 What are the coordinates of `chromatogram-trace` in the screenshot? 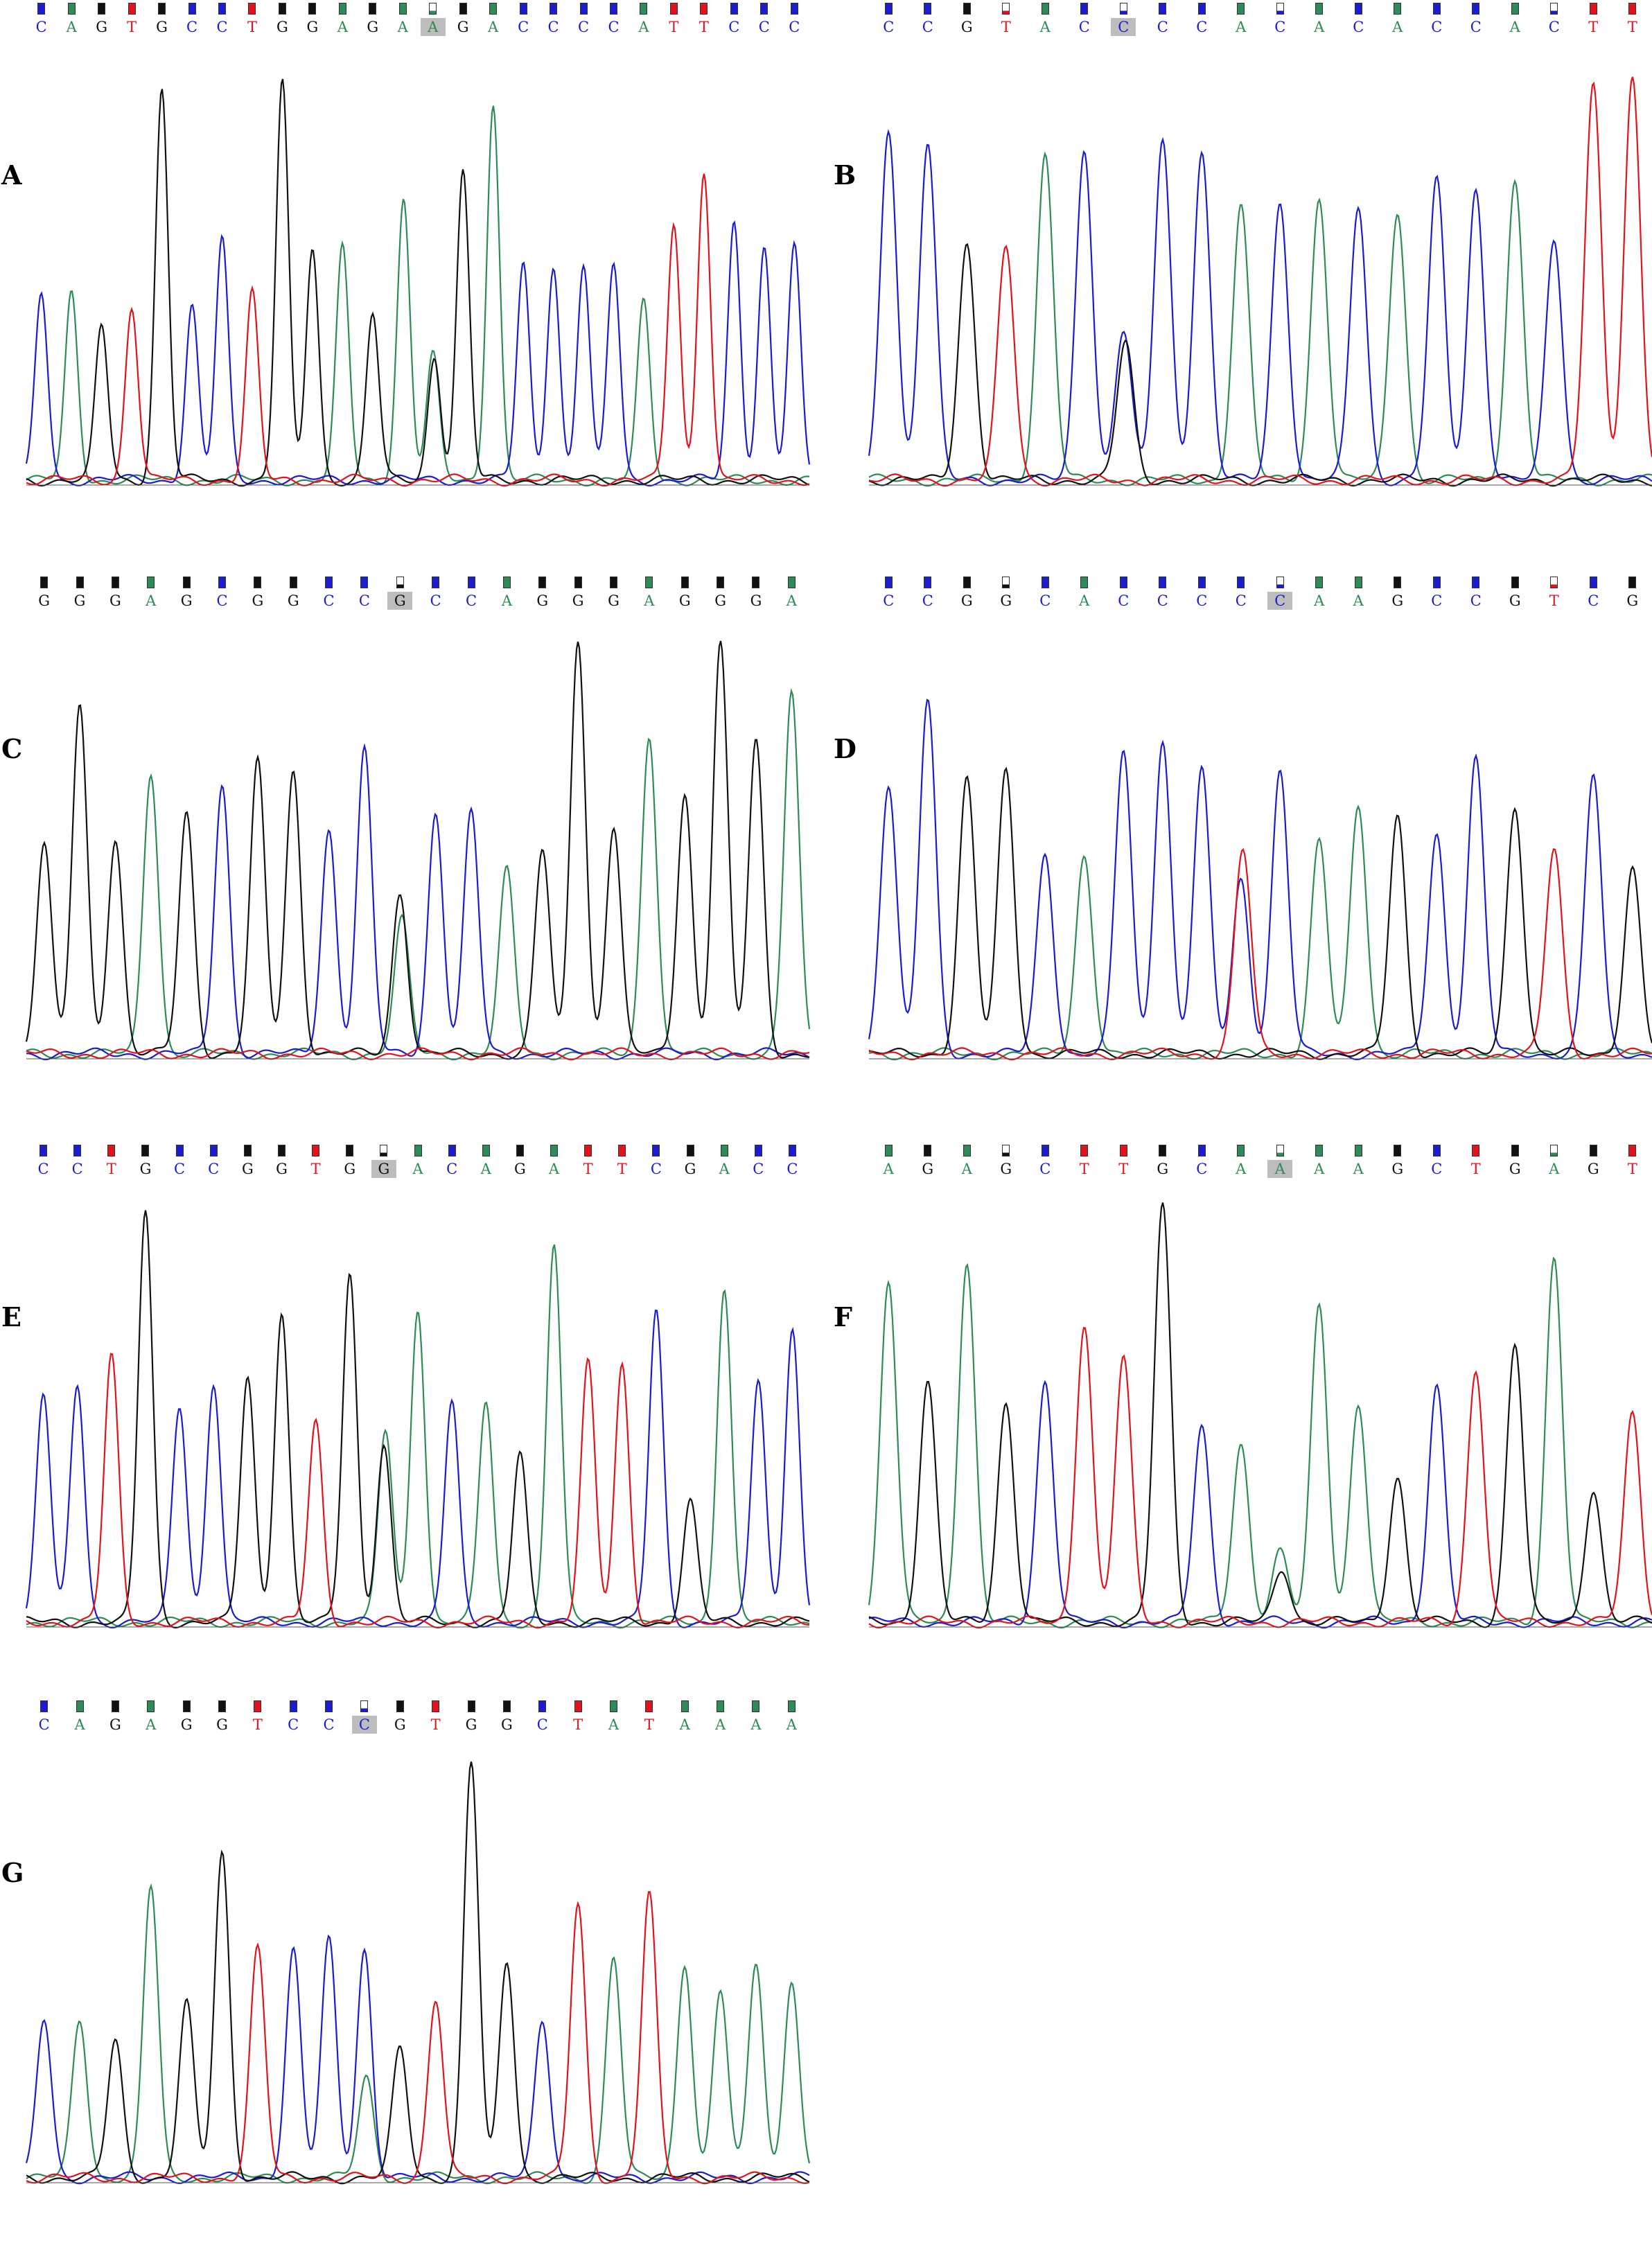 It's located at (1260, 880).